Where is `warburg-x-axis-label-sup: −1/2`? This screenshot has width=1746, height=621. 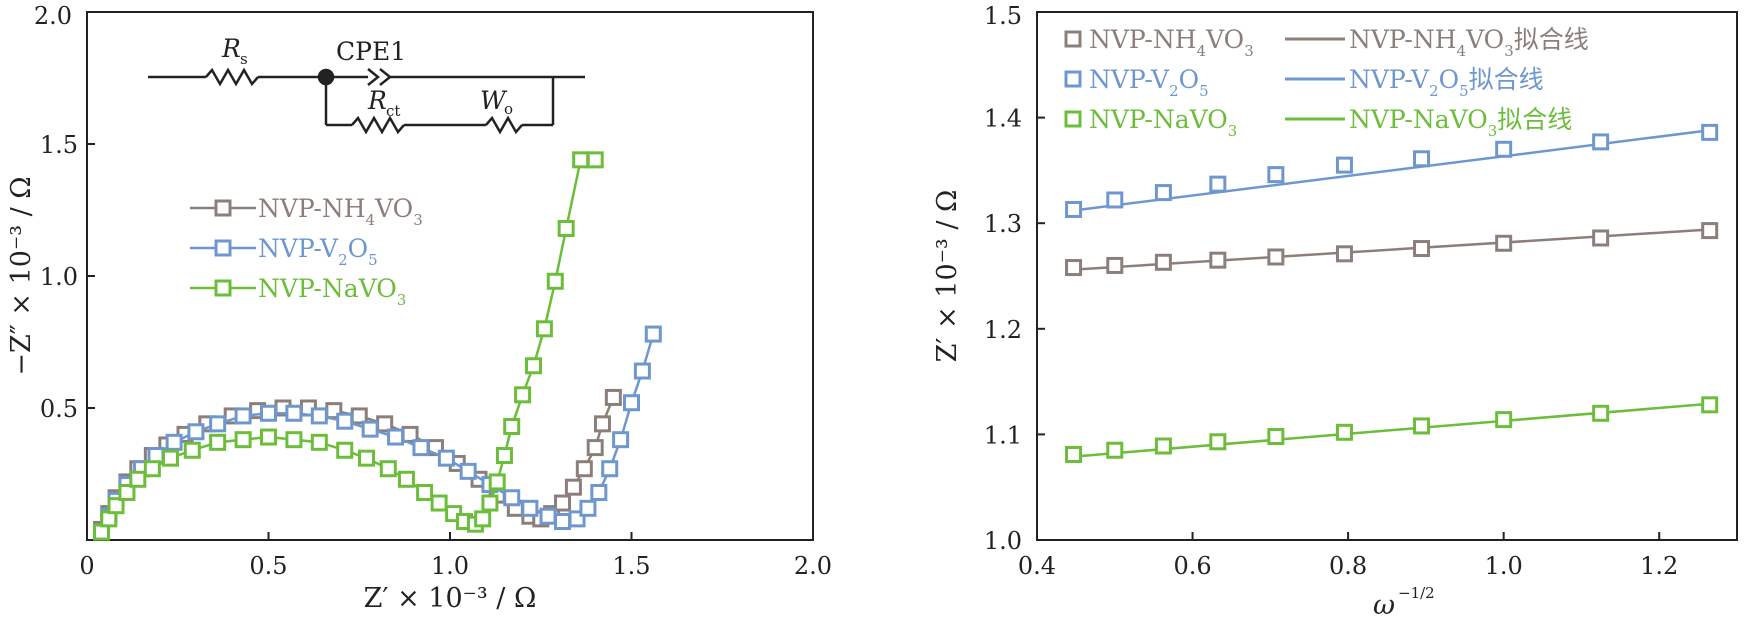 warburg-x-axis-label-sup: −1/2 is located at coordinates (1416, 593).